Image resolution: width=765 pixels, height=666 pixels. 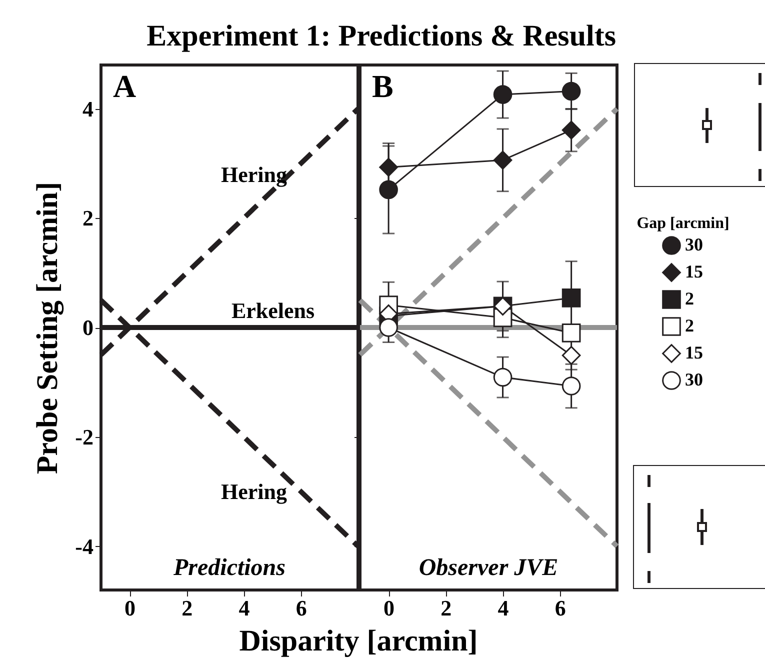 I want to click on annotation: B, so click(x=383, y=86).